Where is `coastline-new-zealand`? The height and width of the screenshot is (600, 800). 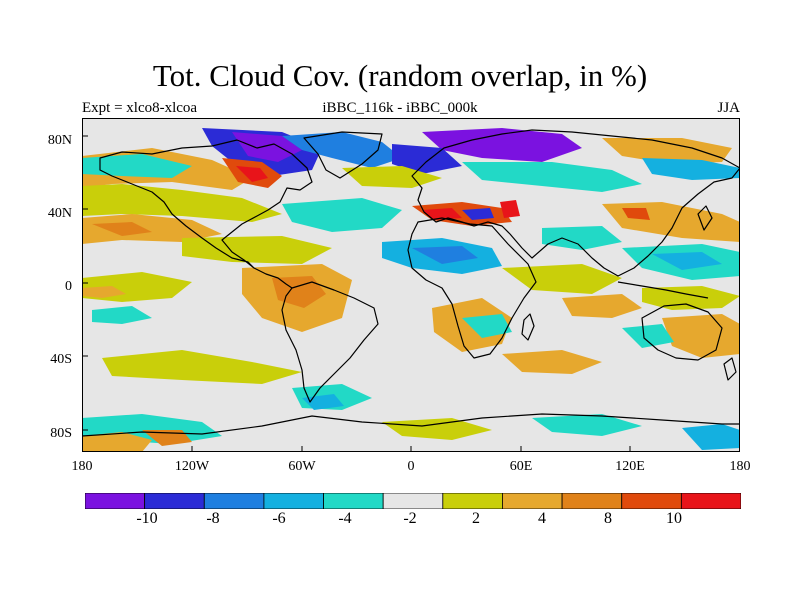
coastline-new-zealand is located at coordinates (730, 369).